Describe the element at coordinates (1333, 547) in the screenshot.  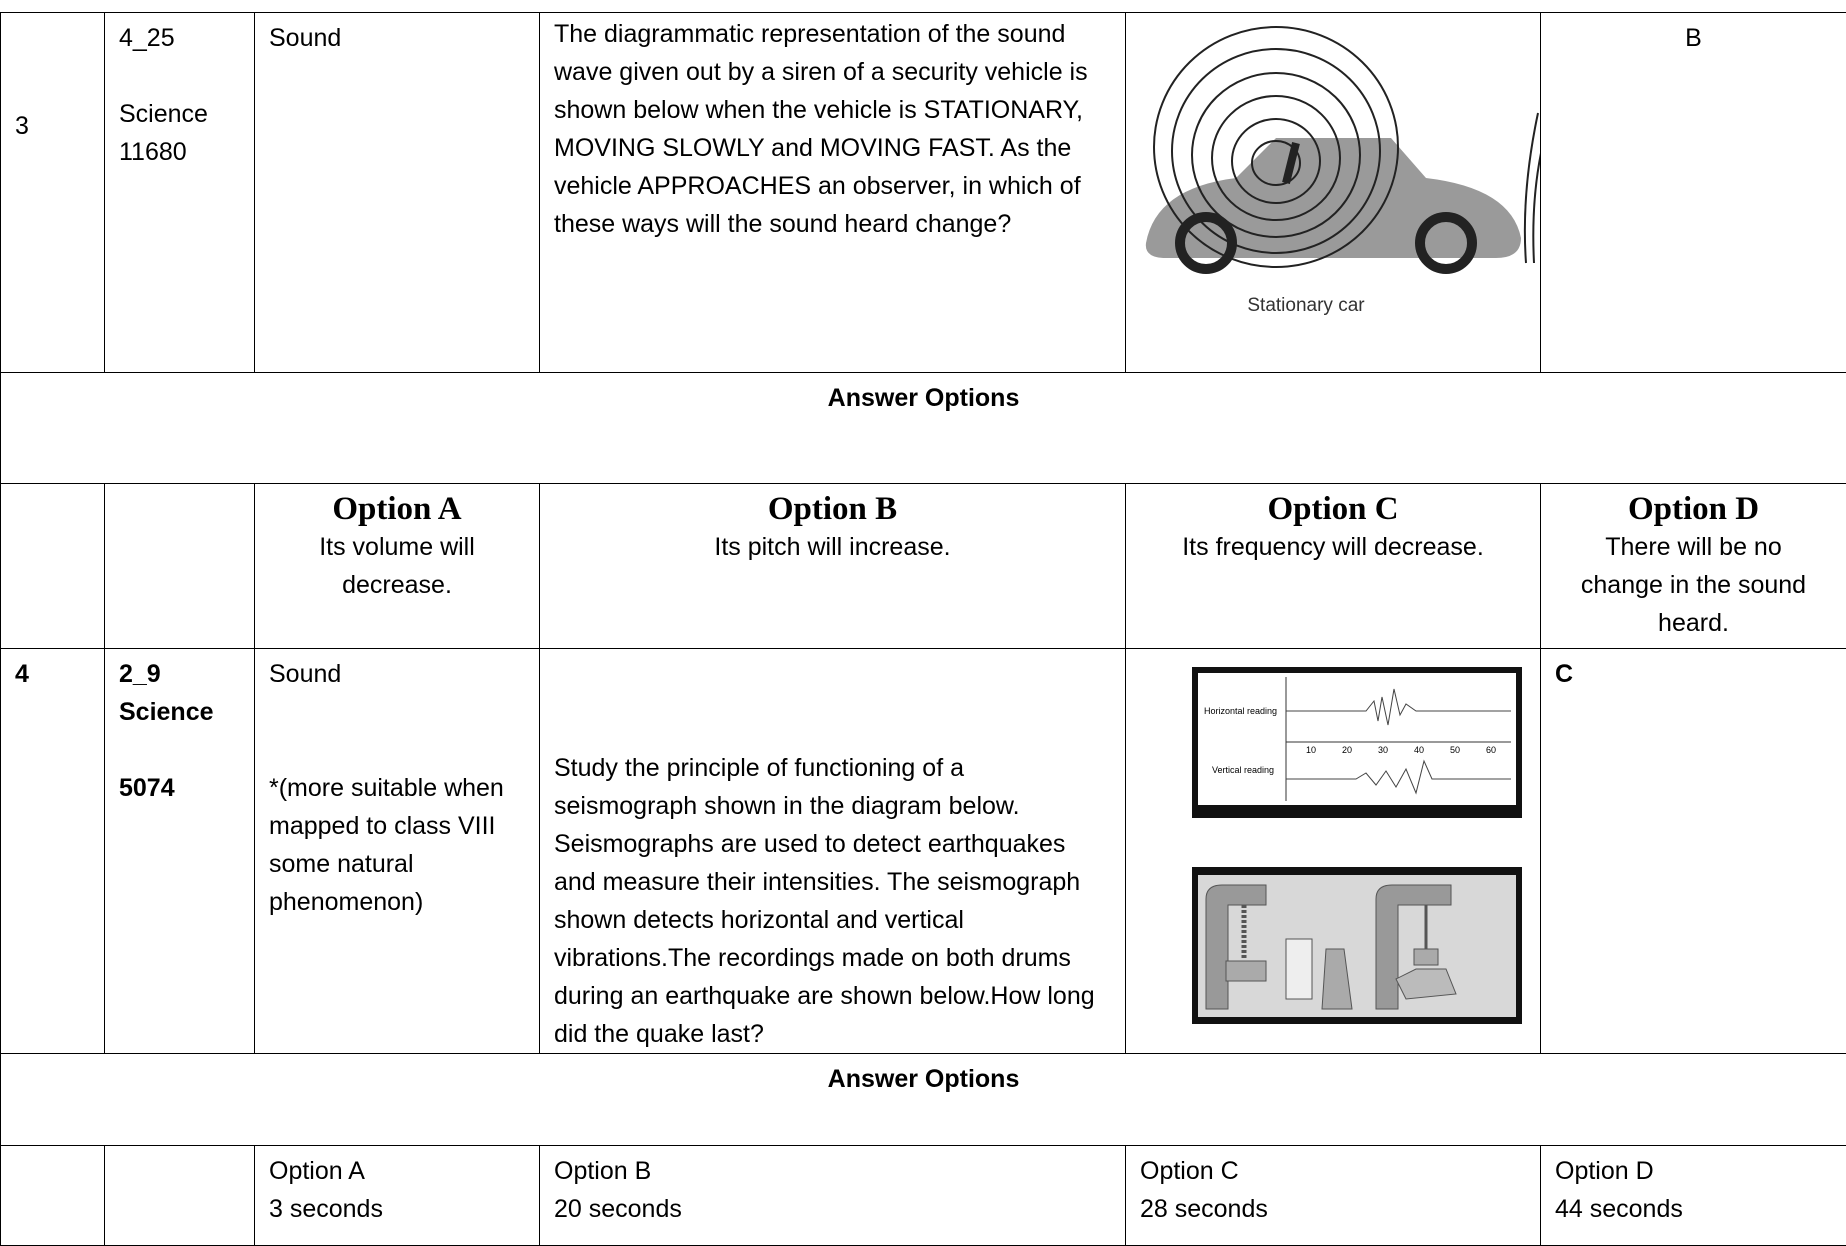
I see `option-text: Its frequency will decrease.` at that location.